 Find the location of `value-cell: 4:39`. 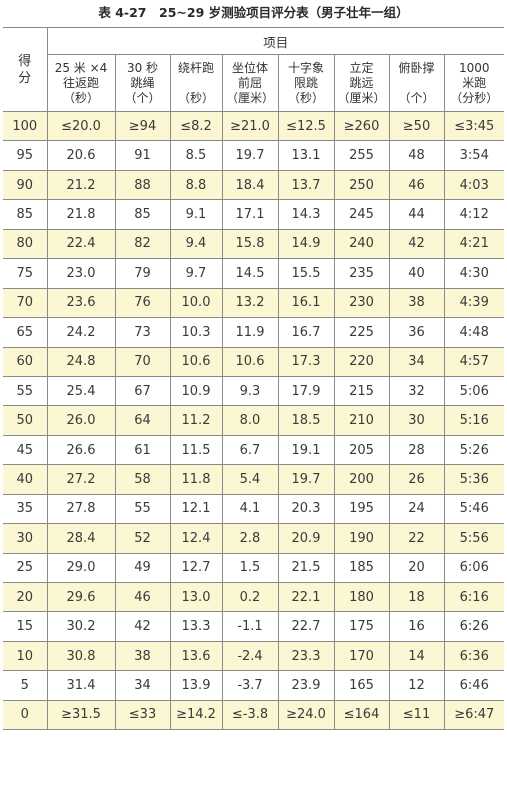

value-cell: 4:39 is located at coordinates (474, 303).